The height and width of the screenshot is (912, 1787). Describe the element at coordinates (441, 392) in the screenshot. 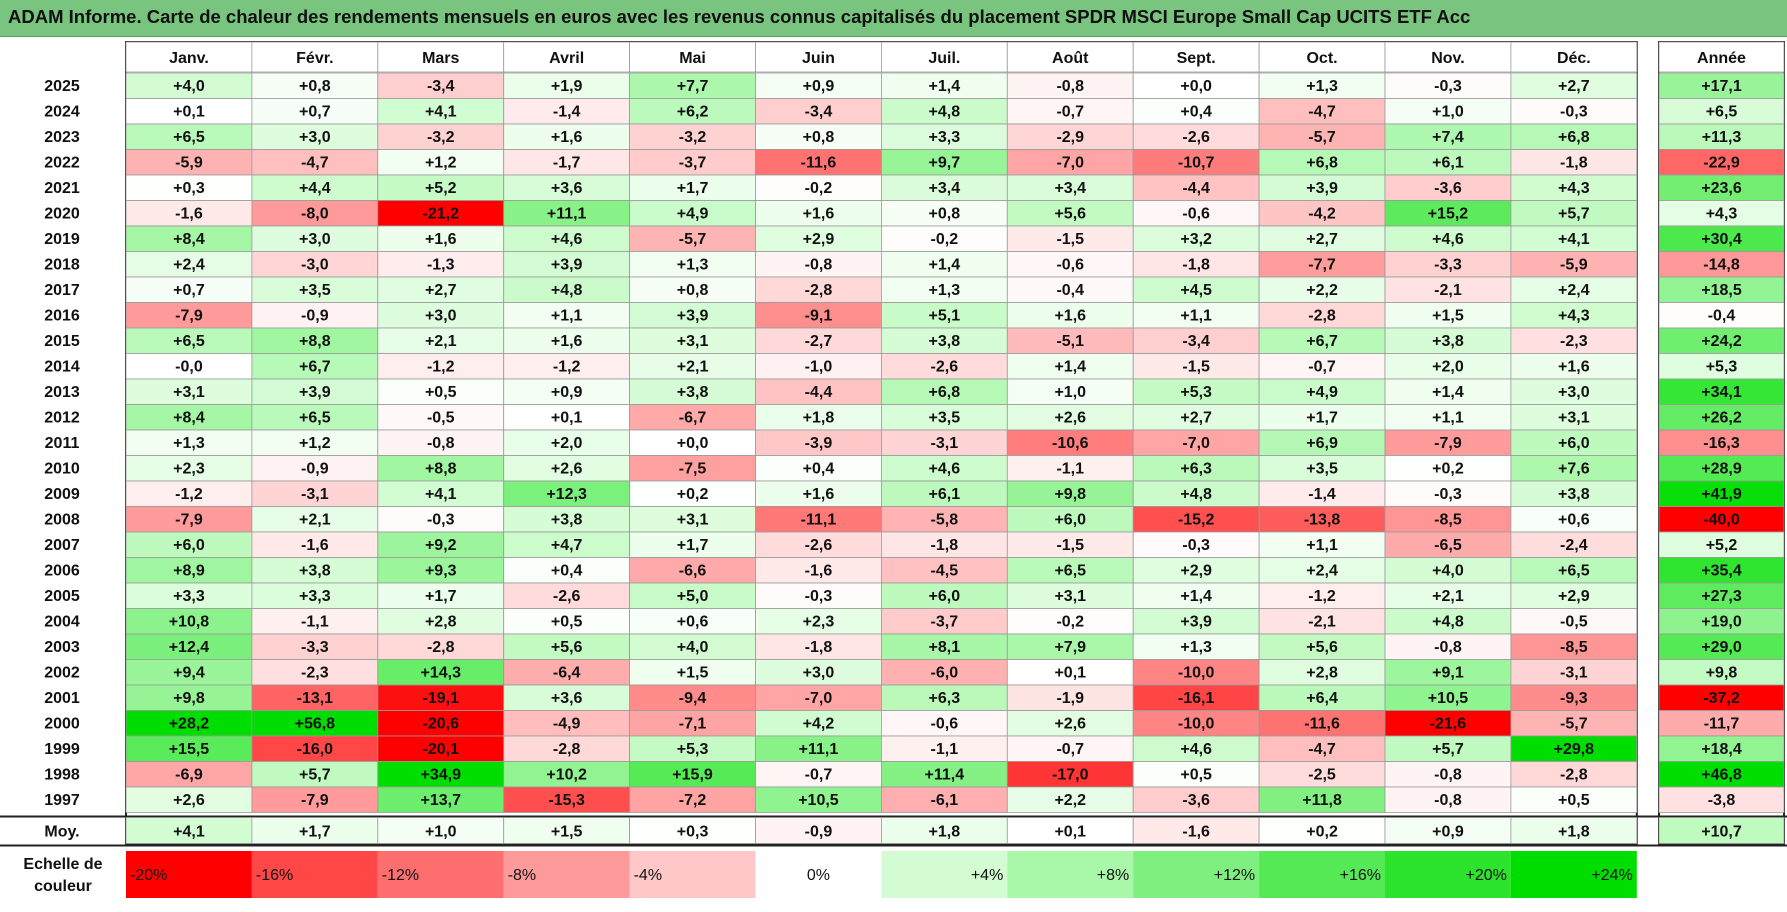

I see `cell-value: +0,5` at that location.